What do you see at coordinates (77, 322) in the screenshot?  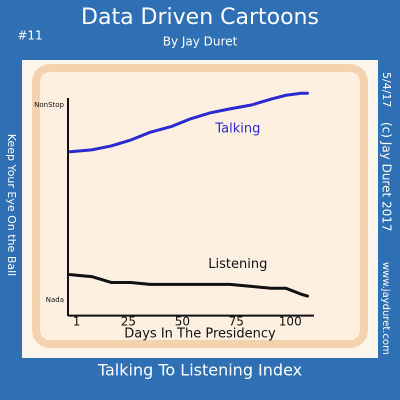 I see `x-tick-label: 1` at bounding box center [77, 322].